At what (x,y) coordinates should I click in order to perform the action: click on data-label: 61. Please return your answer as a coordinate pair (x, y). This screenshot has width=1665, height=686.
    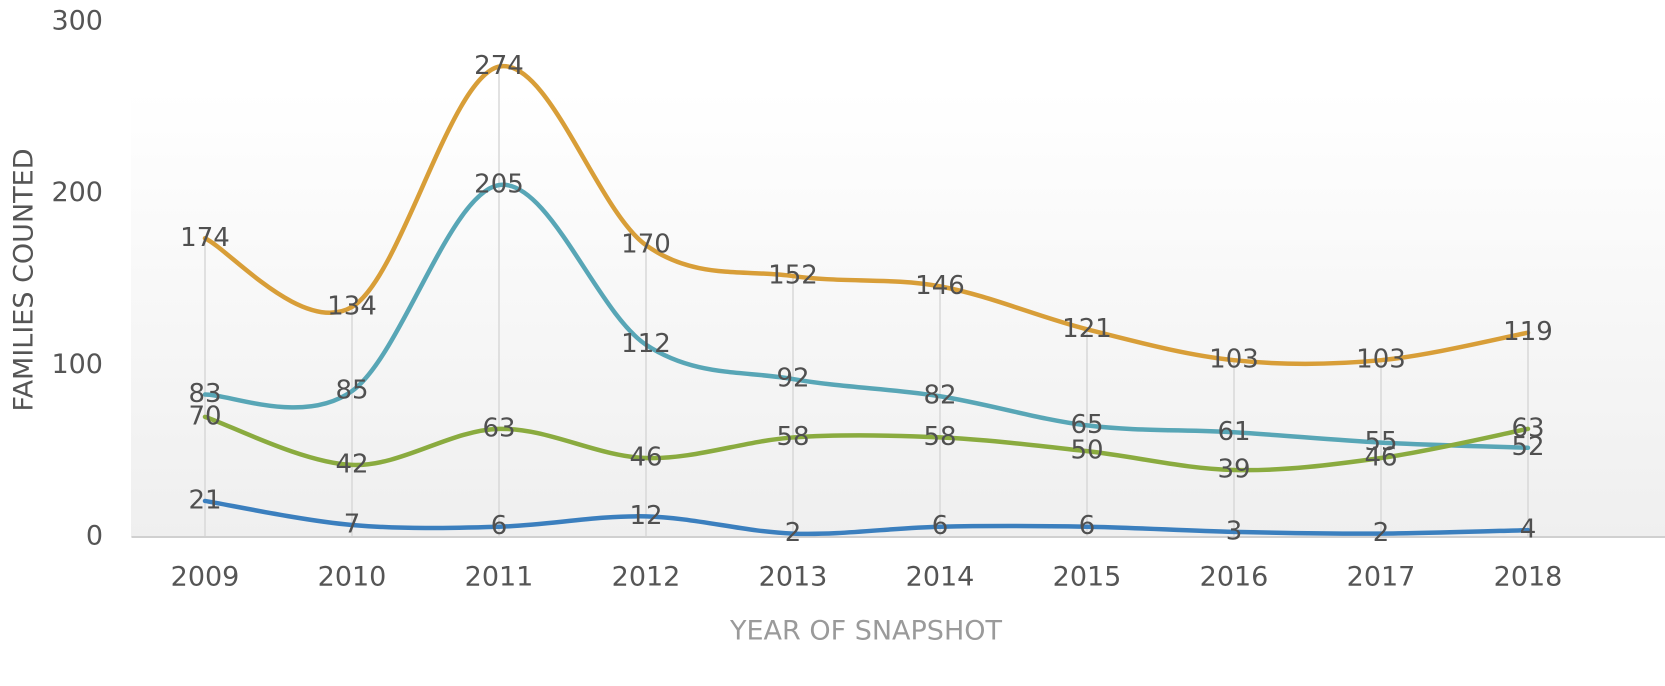
    Looking at the image, I should click on (1233, 432).